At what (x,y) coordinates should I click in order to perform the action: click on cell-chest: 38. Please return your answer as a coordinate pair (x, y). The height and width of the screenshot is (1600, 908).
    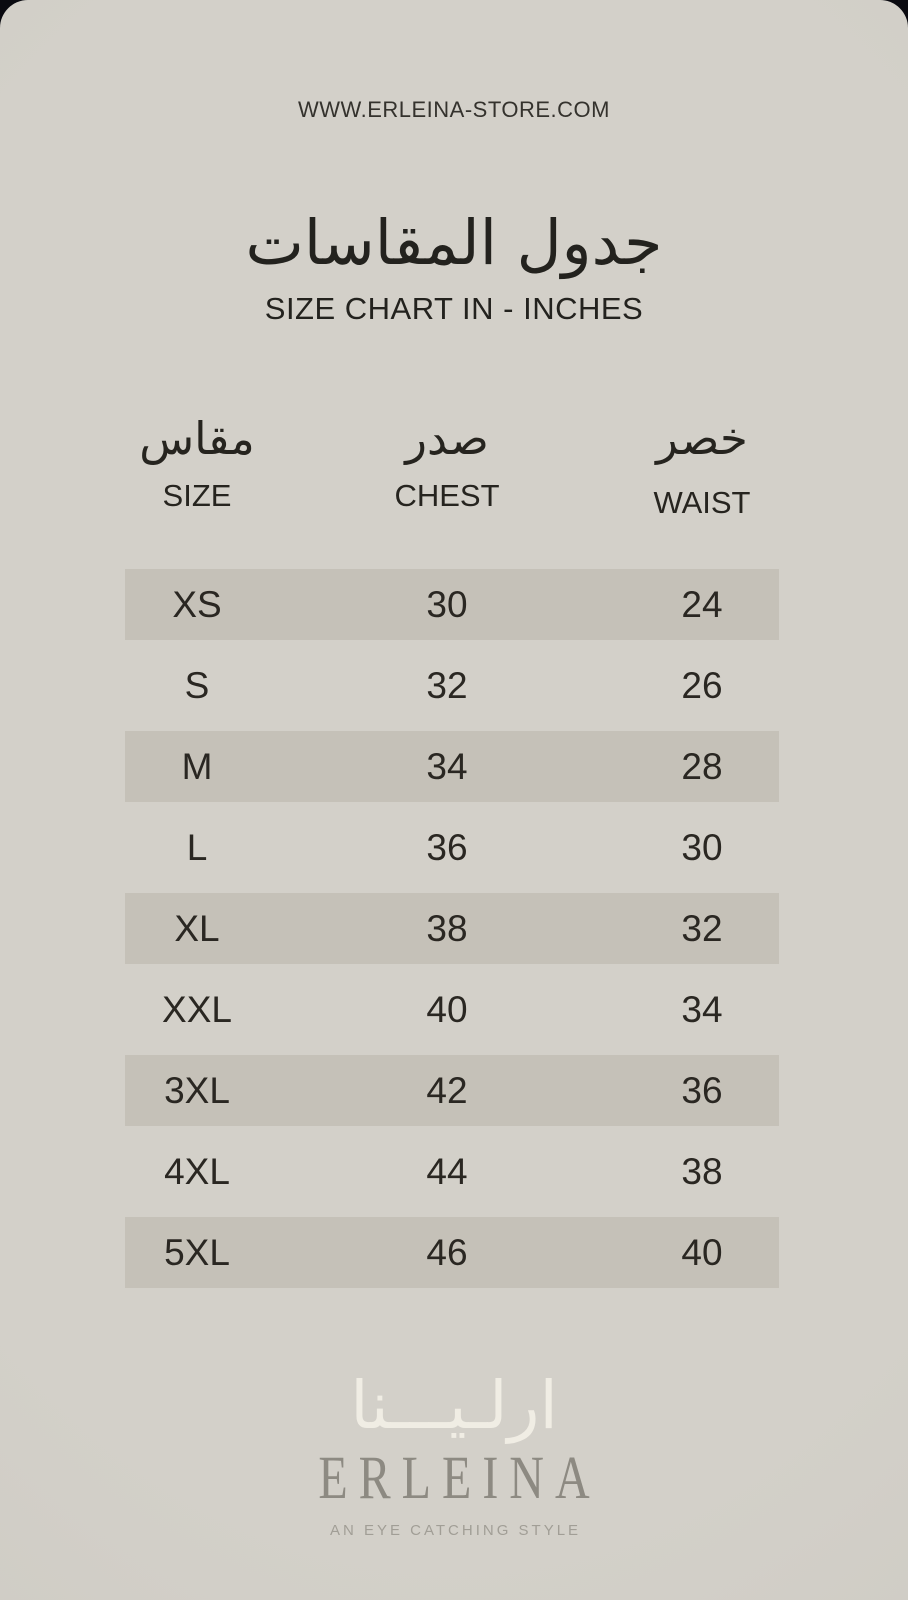
    Looking at the image, I should click on (447, 928).